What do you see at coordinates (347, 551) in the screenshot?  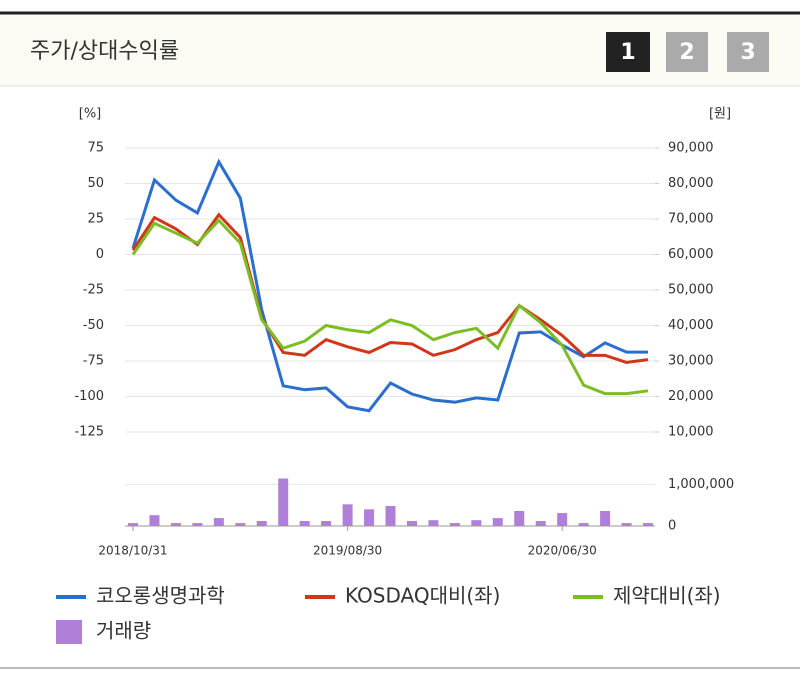 I see `x-tick-label: 2019/08/30` at bounding box center [347, 551].